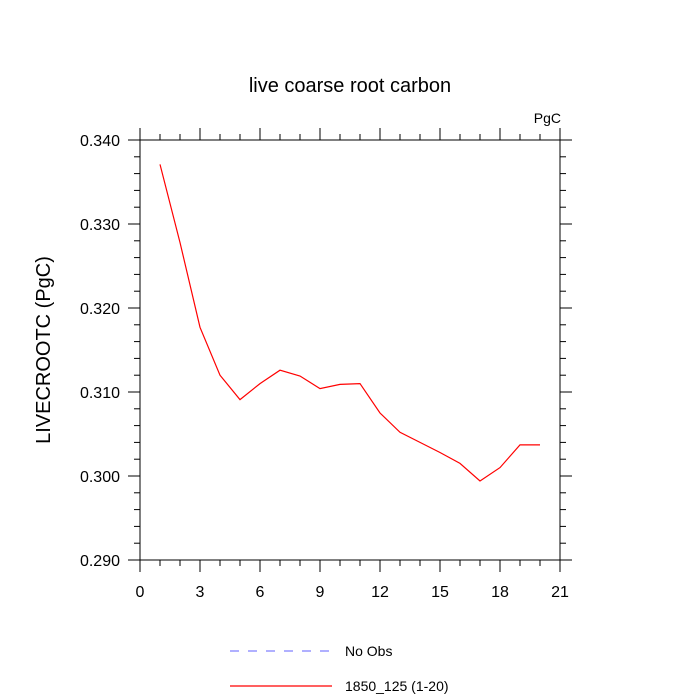  I want to click on x-tick-label: 3, so click(200, 592).